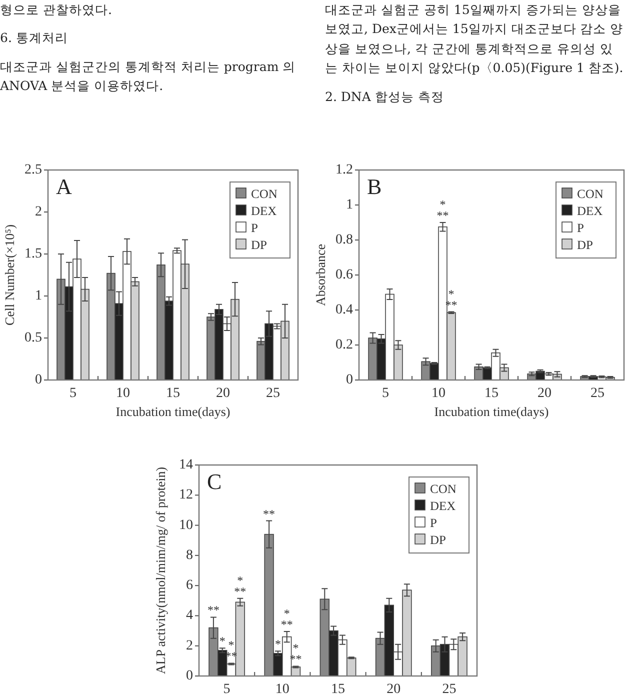 This screenshot has width=628, height=694. What do you see at coordinates (214, 481) in the screenshot?
I see `chart-title: C` at bounding box center [214, 481].